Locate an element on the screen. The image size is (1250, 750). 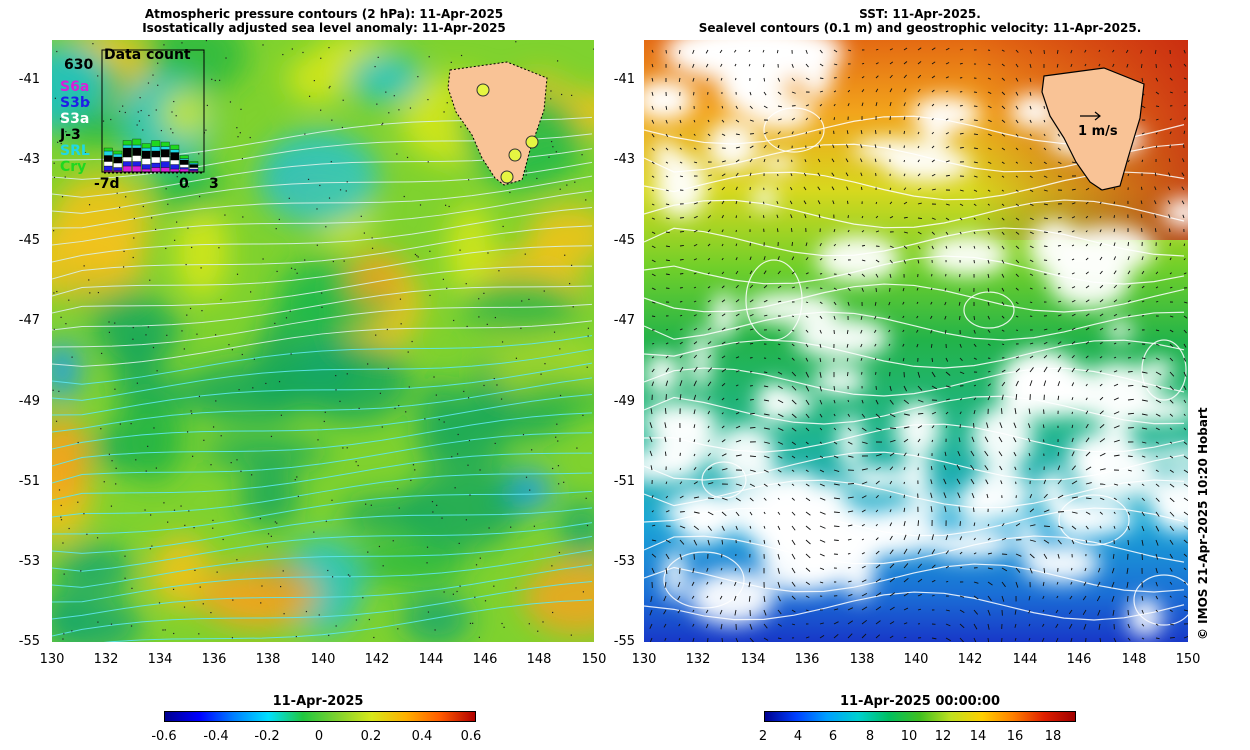
inset-max-count: 630 is located at coordinates (79, 65).